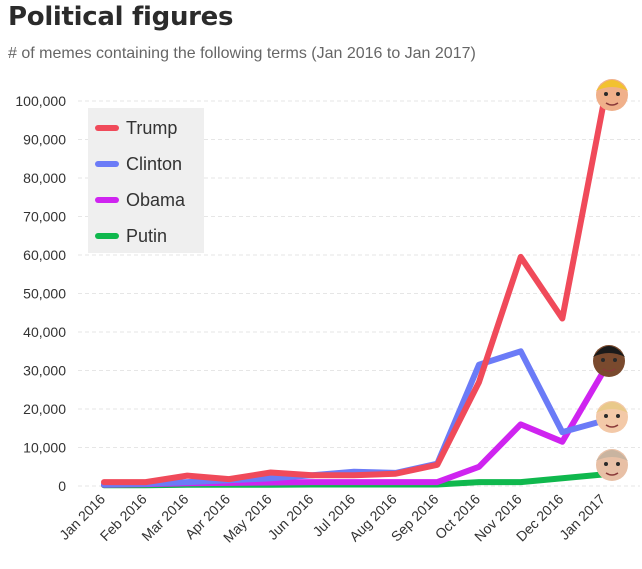 Image resolution: width=642 pixels, height=569 pixels. Describe the element at coordinates (612, 95) in the screenshot. I see `trump-face-icon` at that location.